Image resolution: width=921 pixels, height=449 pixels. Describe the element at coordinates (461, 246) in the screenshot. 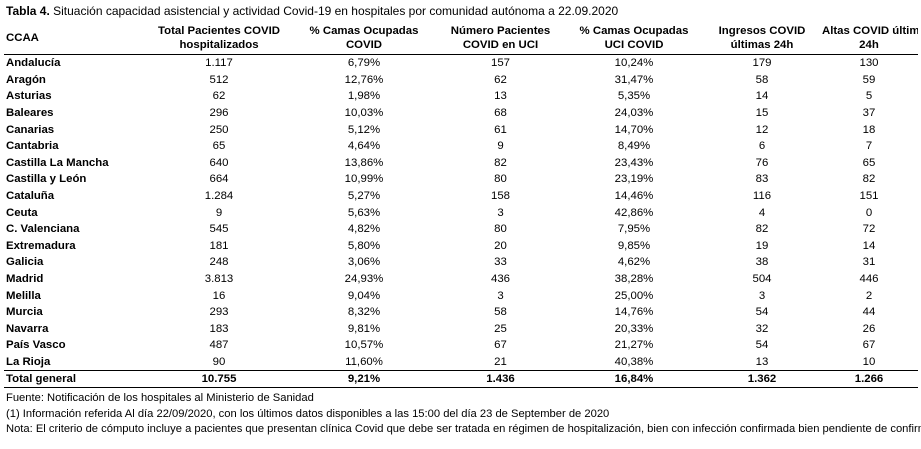

I see `table-row: Extremadura 181 5,80% 20 9,85% 19 14` at that location.